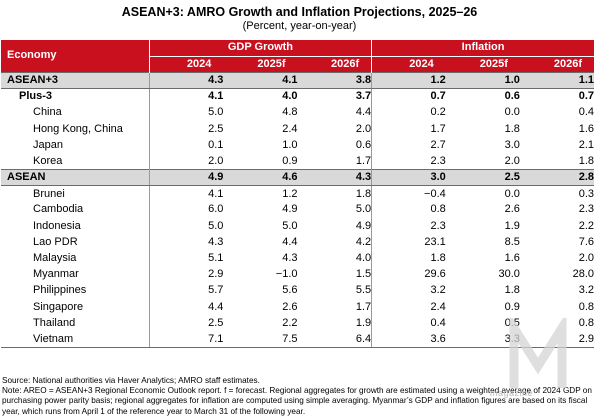 This screenshot has width=599, height=418. What do you see at coordinates (334, 340) in the screenshot?
I see `gdp-growth-cell: 6.4` at bounding box center [334, 340].